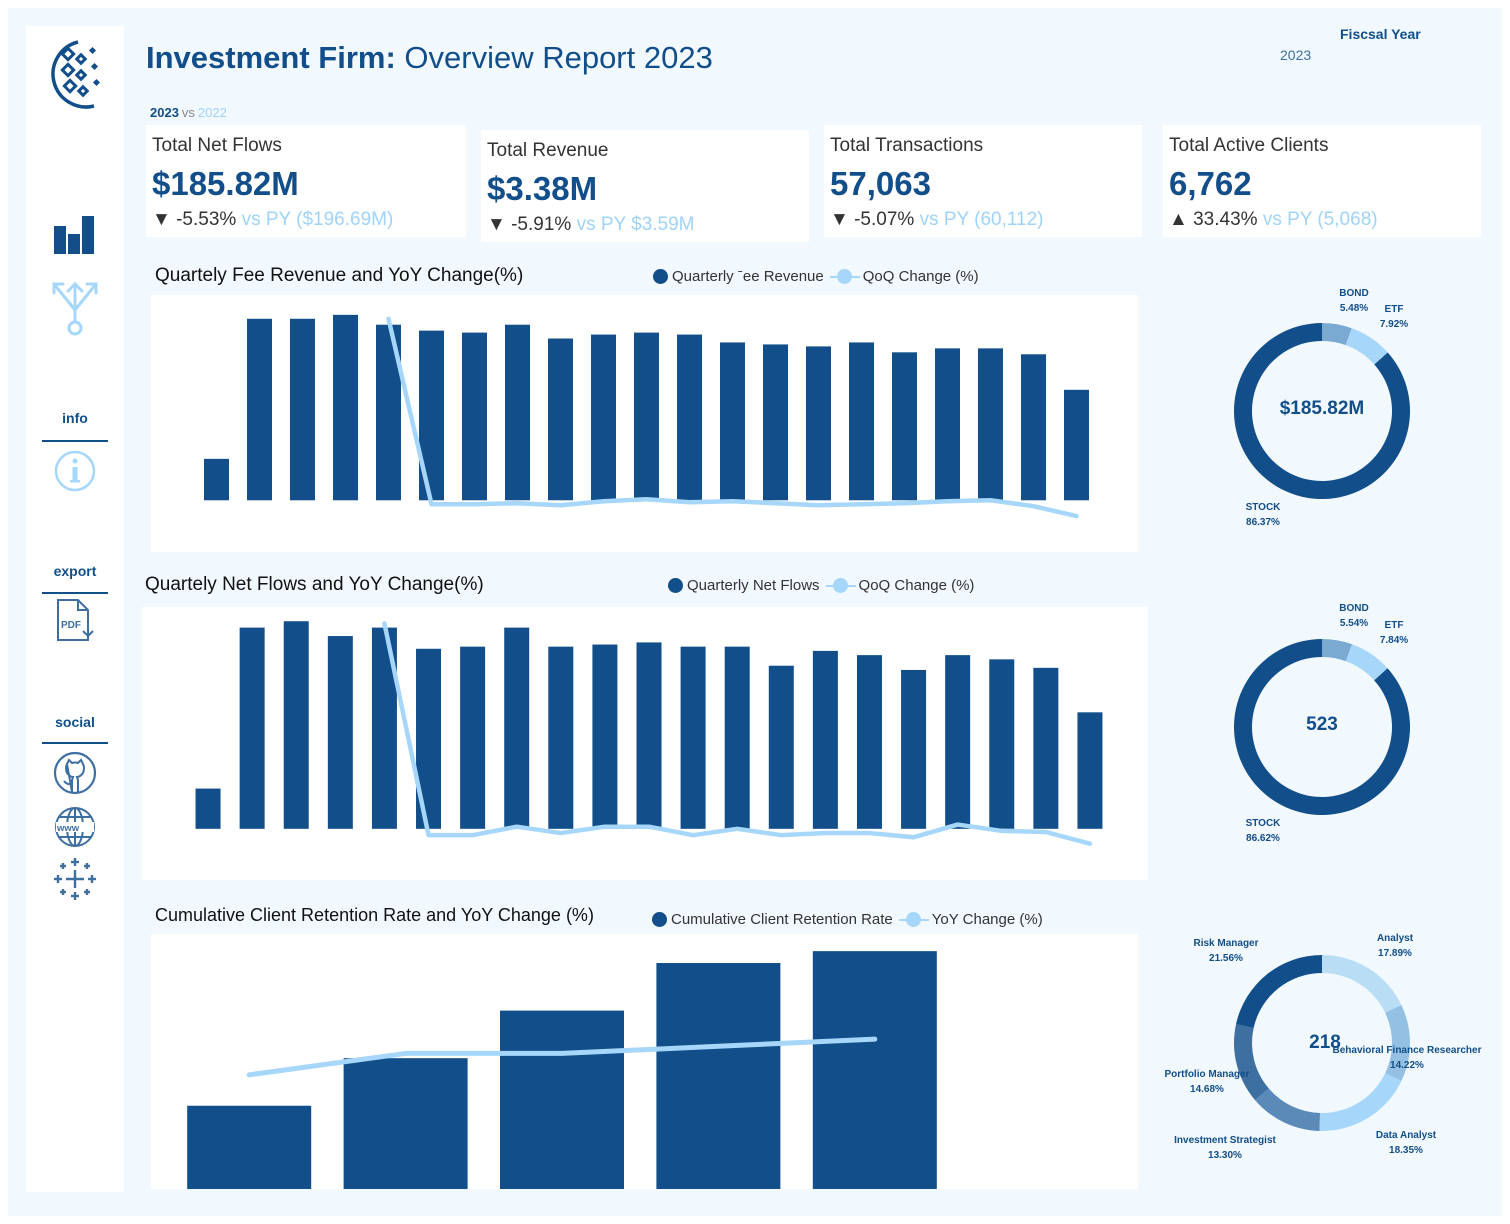  Describe the element at coordinates (68, 828) in the screenshot. I see `svg-text: www` at that location.